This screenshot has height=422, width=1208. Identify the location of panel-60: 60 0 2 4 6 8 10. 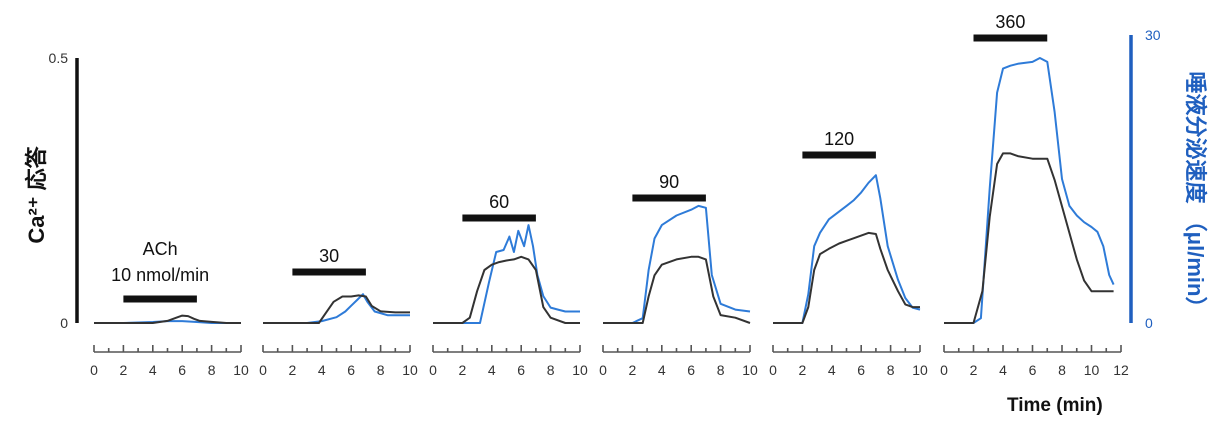
(508, 285).